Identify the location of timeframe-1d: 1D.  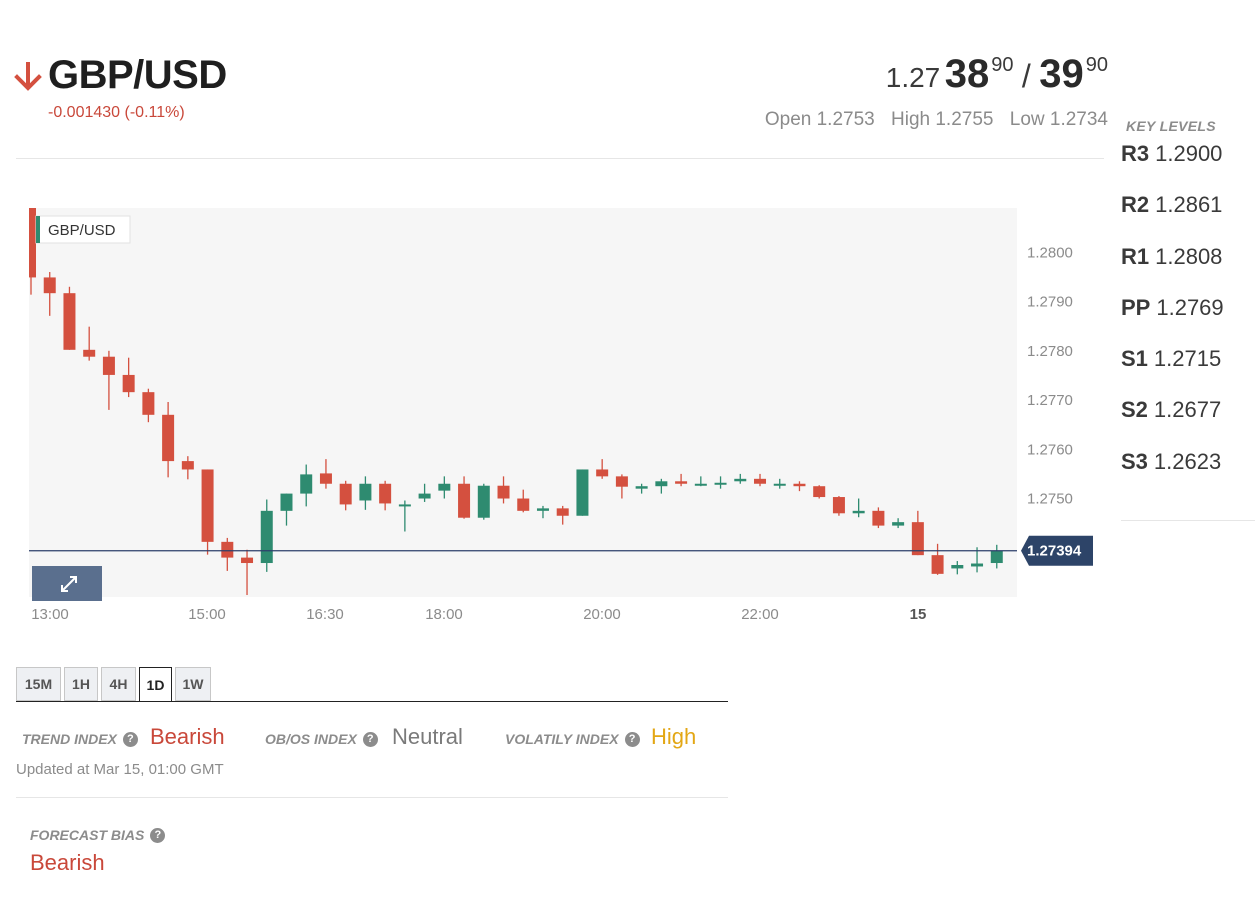
(155, 684).